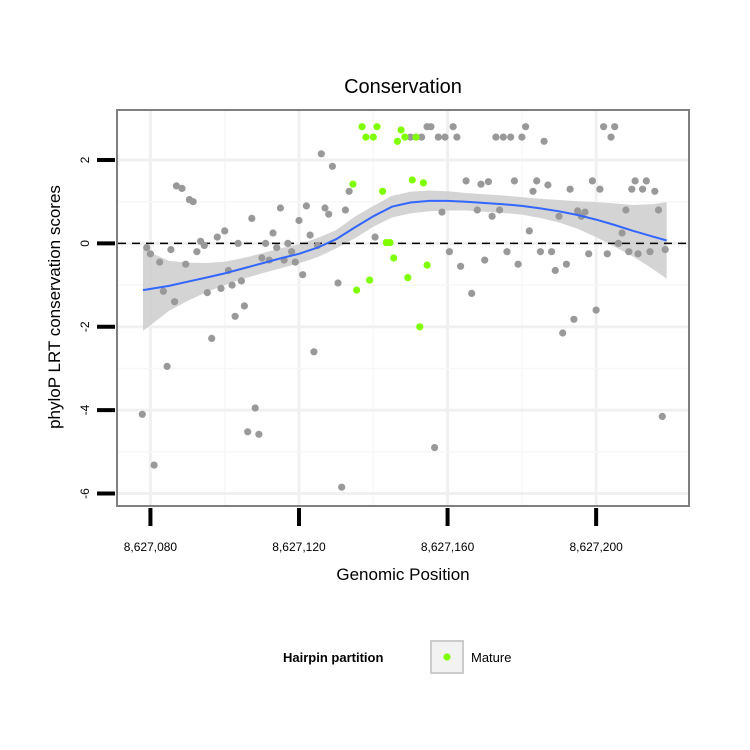 The image size is (750, 750). Describe the element at coordinates (85, 243) in the screenshot. I see `y-tick-label: 0` at that location.